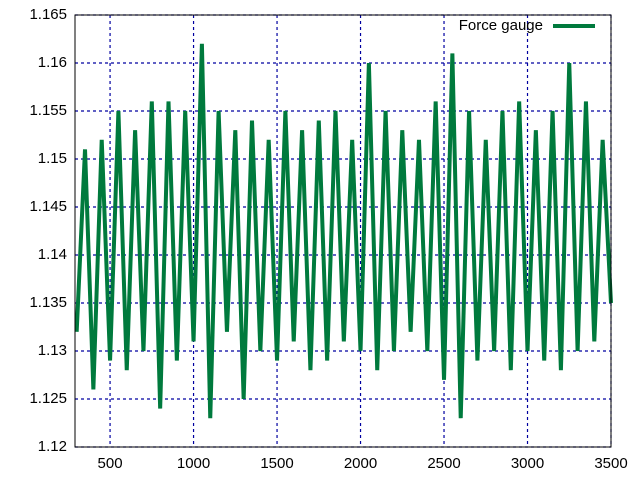  Describe the element at coordinates (110, 463) in the screenshot. I see `x-tick-label: 500` at that location.